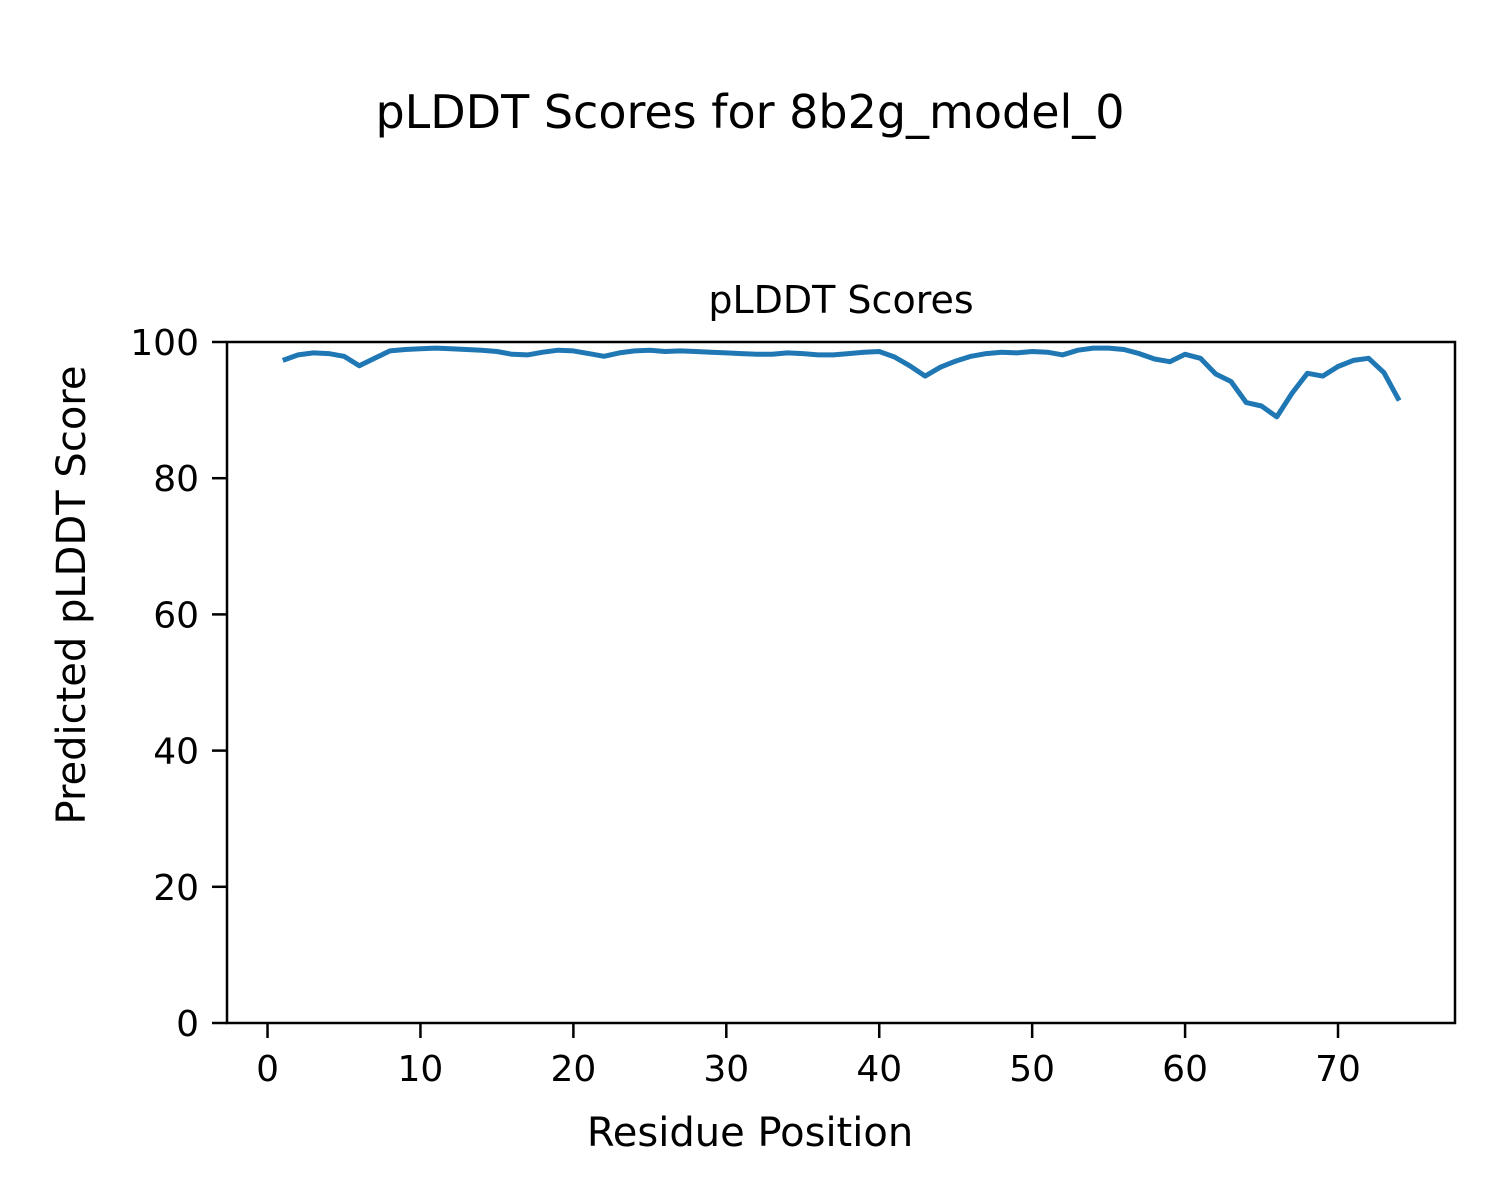 The width and height of the screenshot is (1500, 1200). What do you see at coordinates (187, 1024) in the screenshot?
I see `y-tick-label: 0` at bounding box center [187, 1024].